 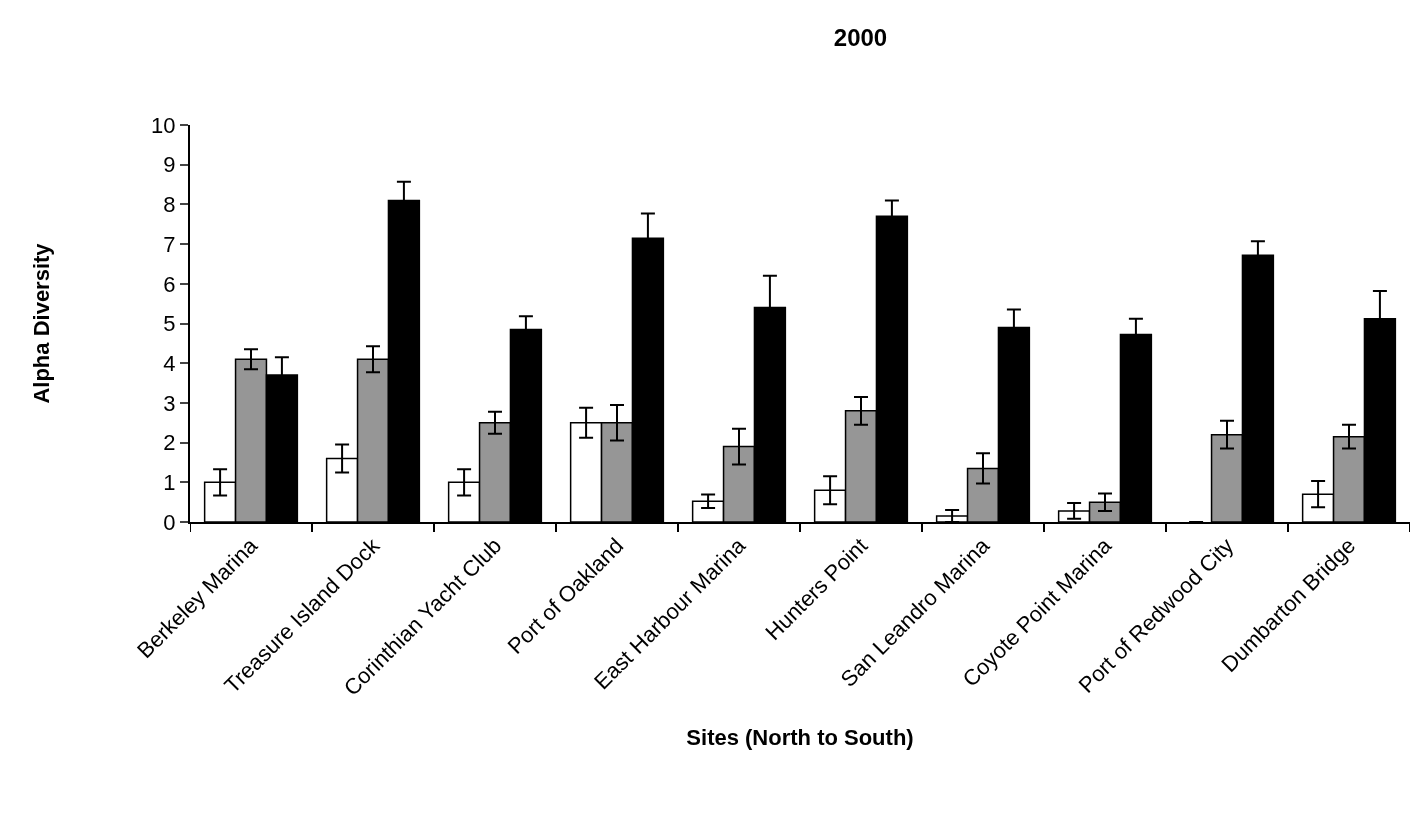 I want to click on y-tick-label: 0, so click(x=169, y=522).